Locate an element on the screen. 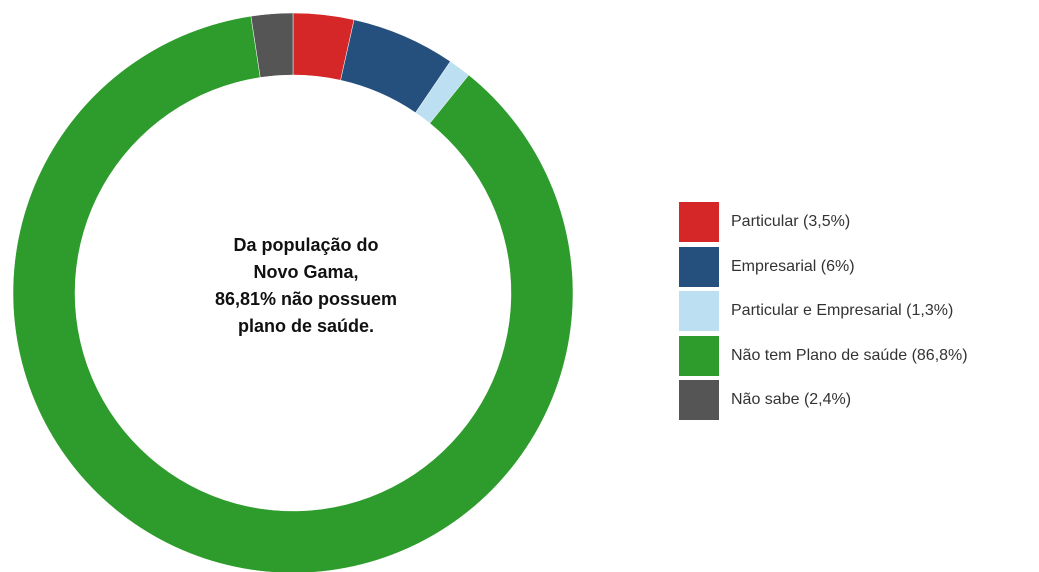 This screenshot has height=572, width=1039. legend-label: Particular e Empresarial (1,3%) is located at coordinates (842, 310).